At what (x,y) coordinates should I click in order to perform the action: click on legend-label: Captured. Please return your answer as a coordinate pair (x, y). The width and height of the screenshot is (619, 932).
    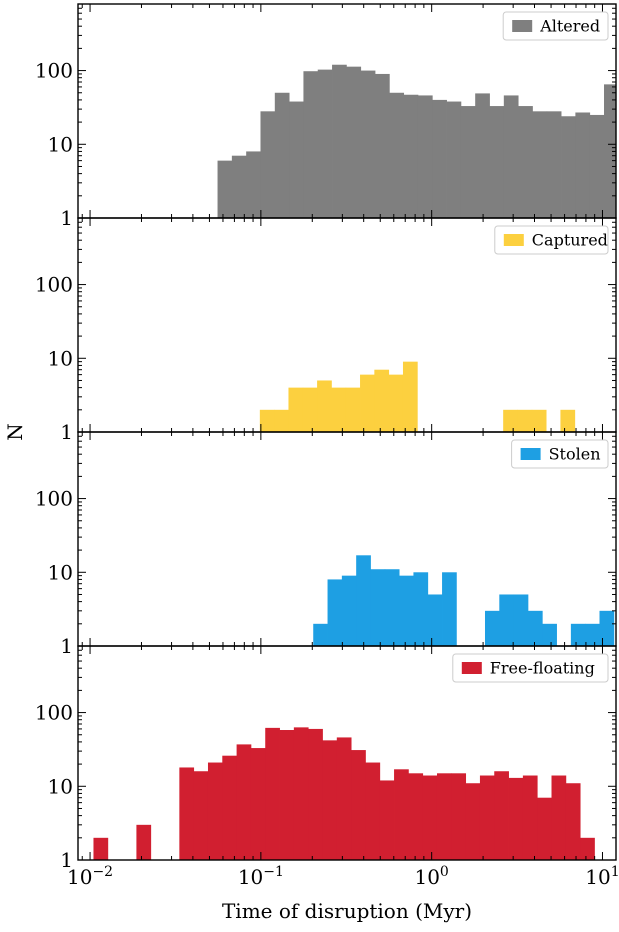
    Looking at the image, I should click on (570, 240).